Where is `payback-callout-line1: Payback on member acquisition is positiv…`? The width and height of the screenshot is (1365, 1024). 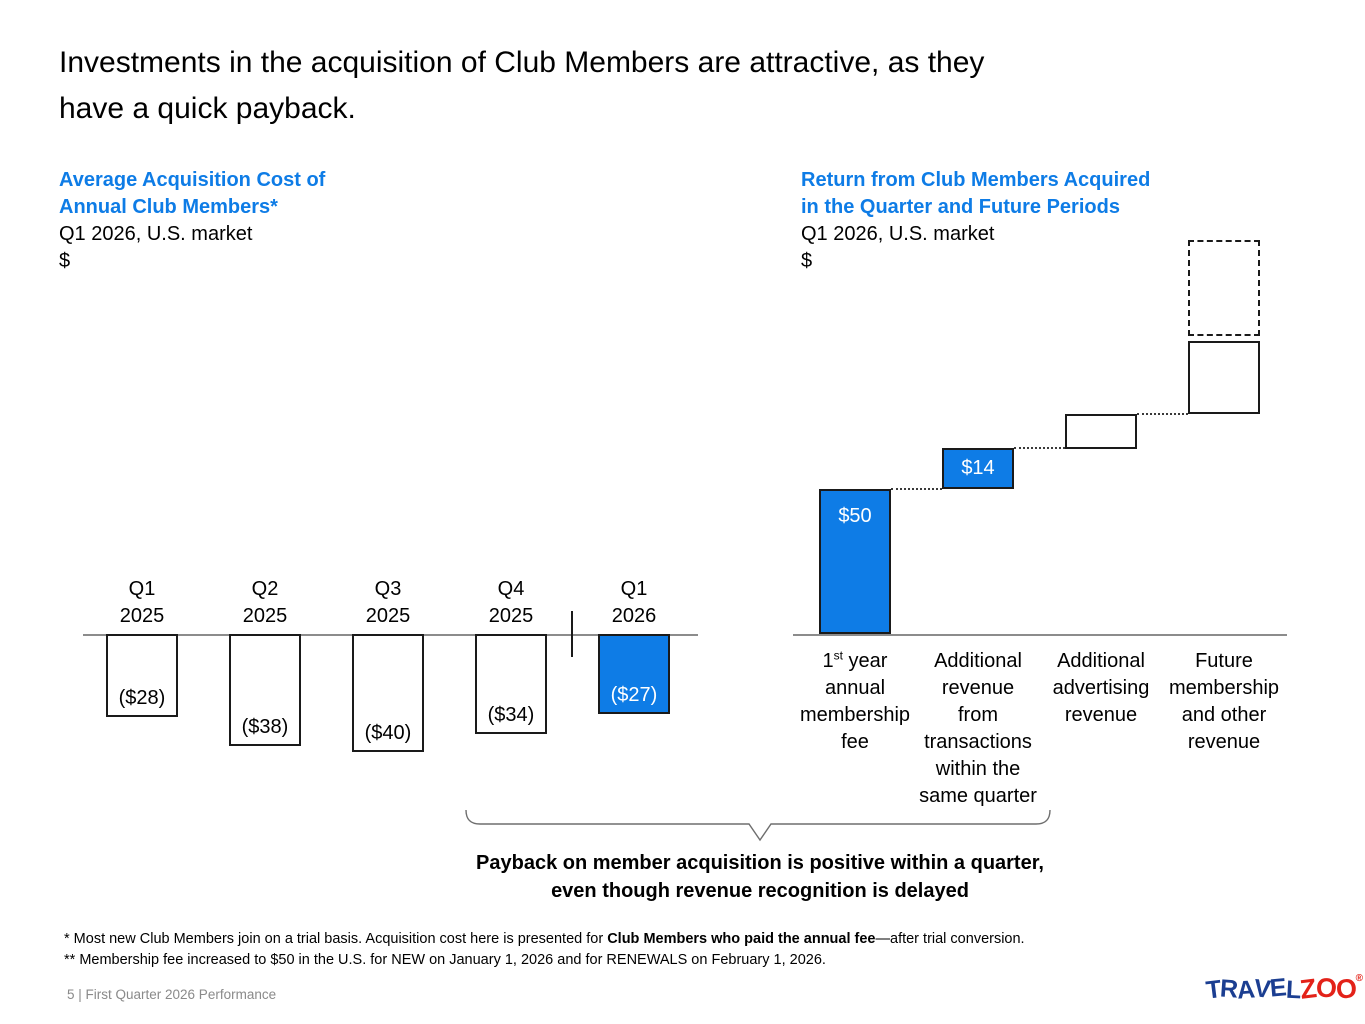
payback-callout-line1: Payback on member acquisition is positiv… is located at coordinates (760, 863).